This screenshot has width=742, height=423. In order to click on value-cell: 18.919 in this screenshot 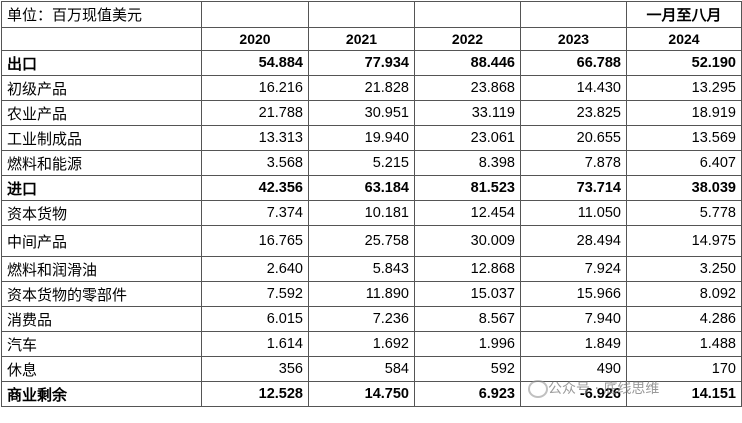, I will do `click(684, 113)`.